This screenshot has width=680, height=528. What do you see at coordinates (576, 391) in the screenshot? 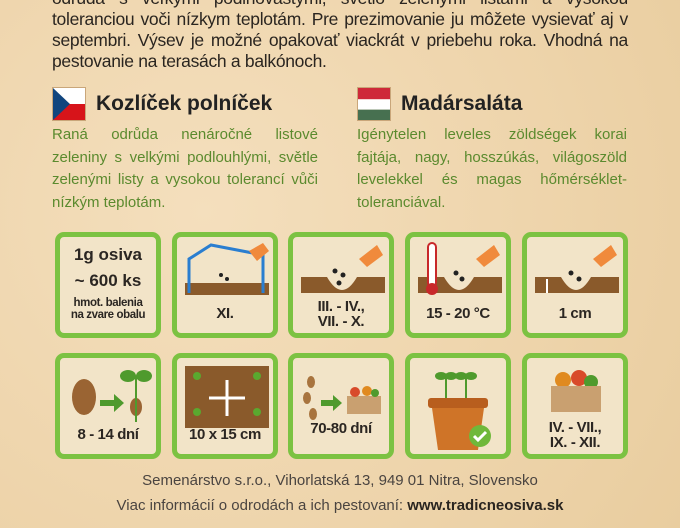
I see `harvest-basket-icon` at bounding box center [576, 391].